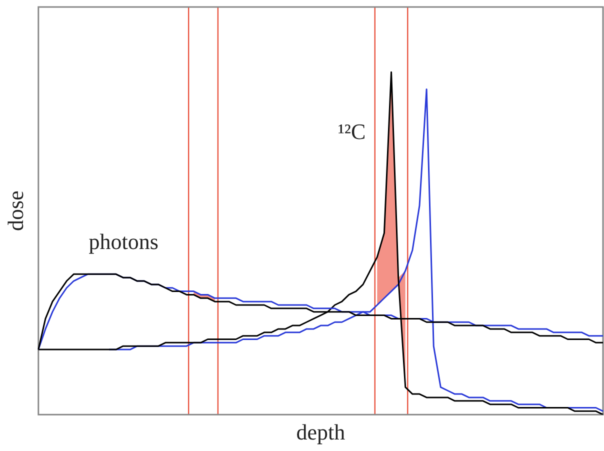  What do you see at coordinates (321, 432) in the screenshot?
I see `x-axis-title: depth` at bounding box center [321, 432].